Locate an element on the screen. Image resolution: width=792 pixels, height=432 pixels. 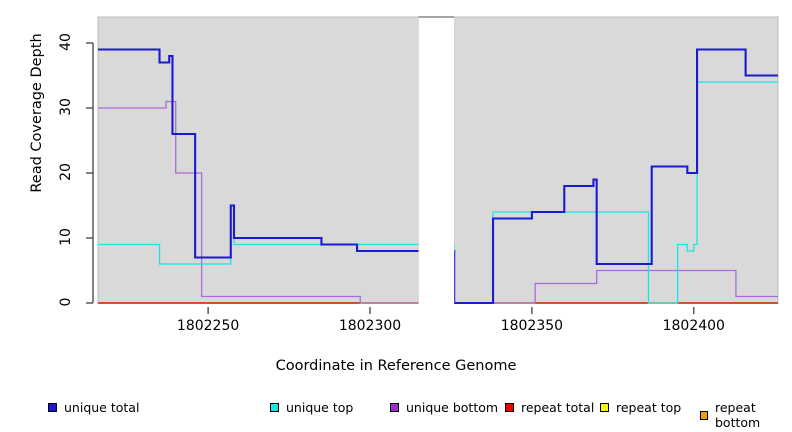
legend-item-unique-total: unique total is located at coordinates (93, 407).